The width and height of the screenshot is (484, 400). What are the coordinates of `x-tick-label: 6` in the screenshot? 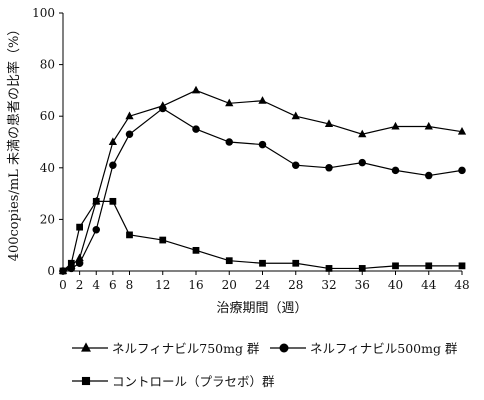 It's located at (113, 285).